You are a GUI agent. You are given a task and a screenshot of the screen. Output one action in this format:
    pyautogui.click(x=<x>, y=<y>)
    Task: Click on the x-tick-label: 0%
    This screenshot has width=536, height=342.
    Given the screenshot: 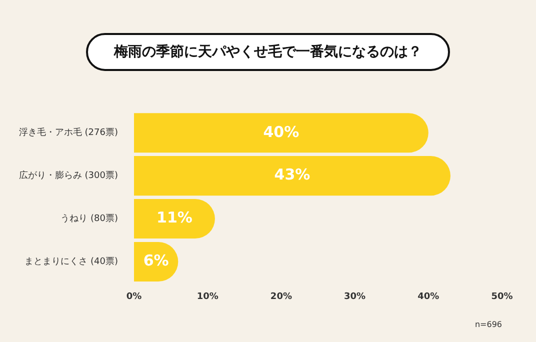 What is the action you would take?
    pyautogui.click(x=134, y=297)
    